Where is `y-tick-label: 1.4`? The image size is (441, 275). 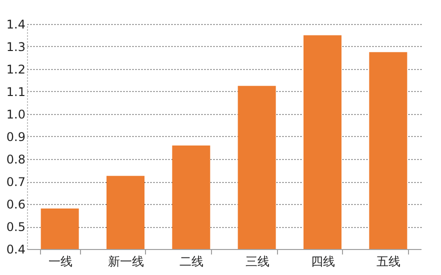
y-tick-label: 1.4 is located at coordinates (16, 25).